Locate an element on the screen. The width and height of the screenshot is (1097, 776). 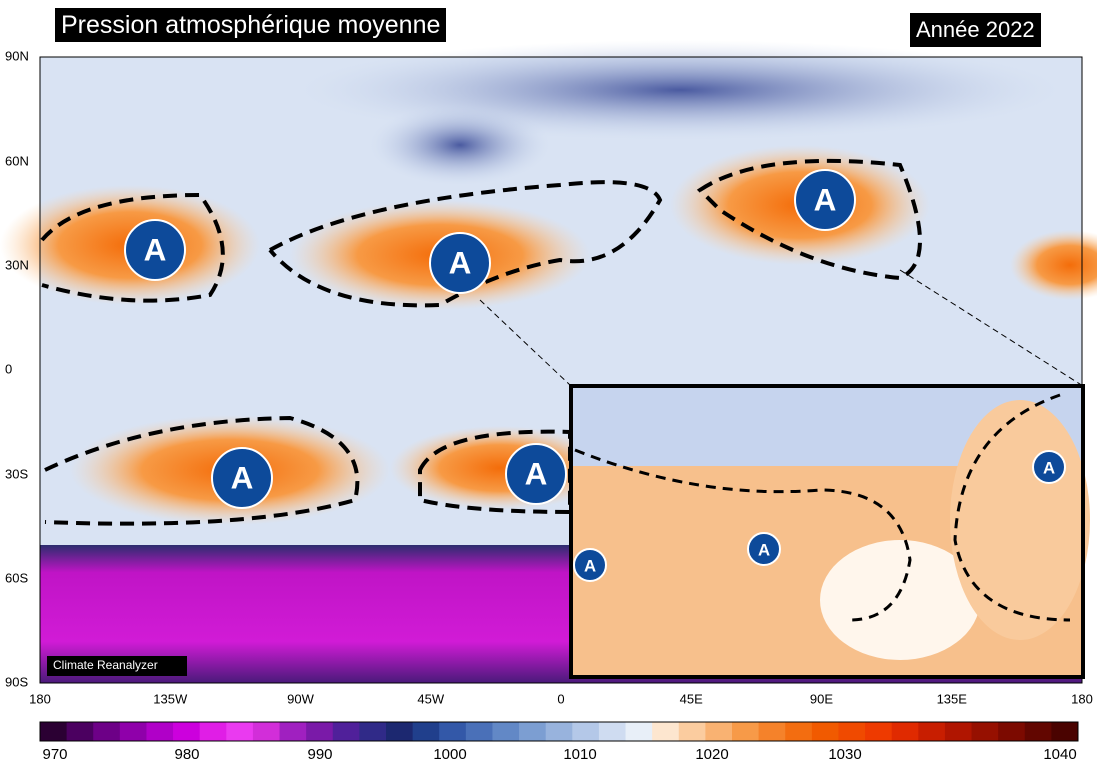
colorbar-label: 1010 is located at coordinates (579, 754).